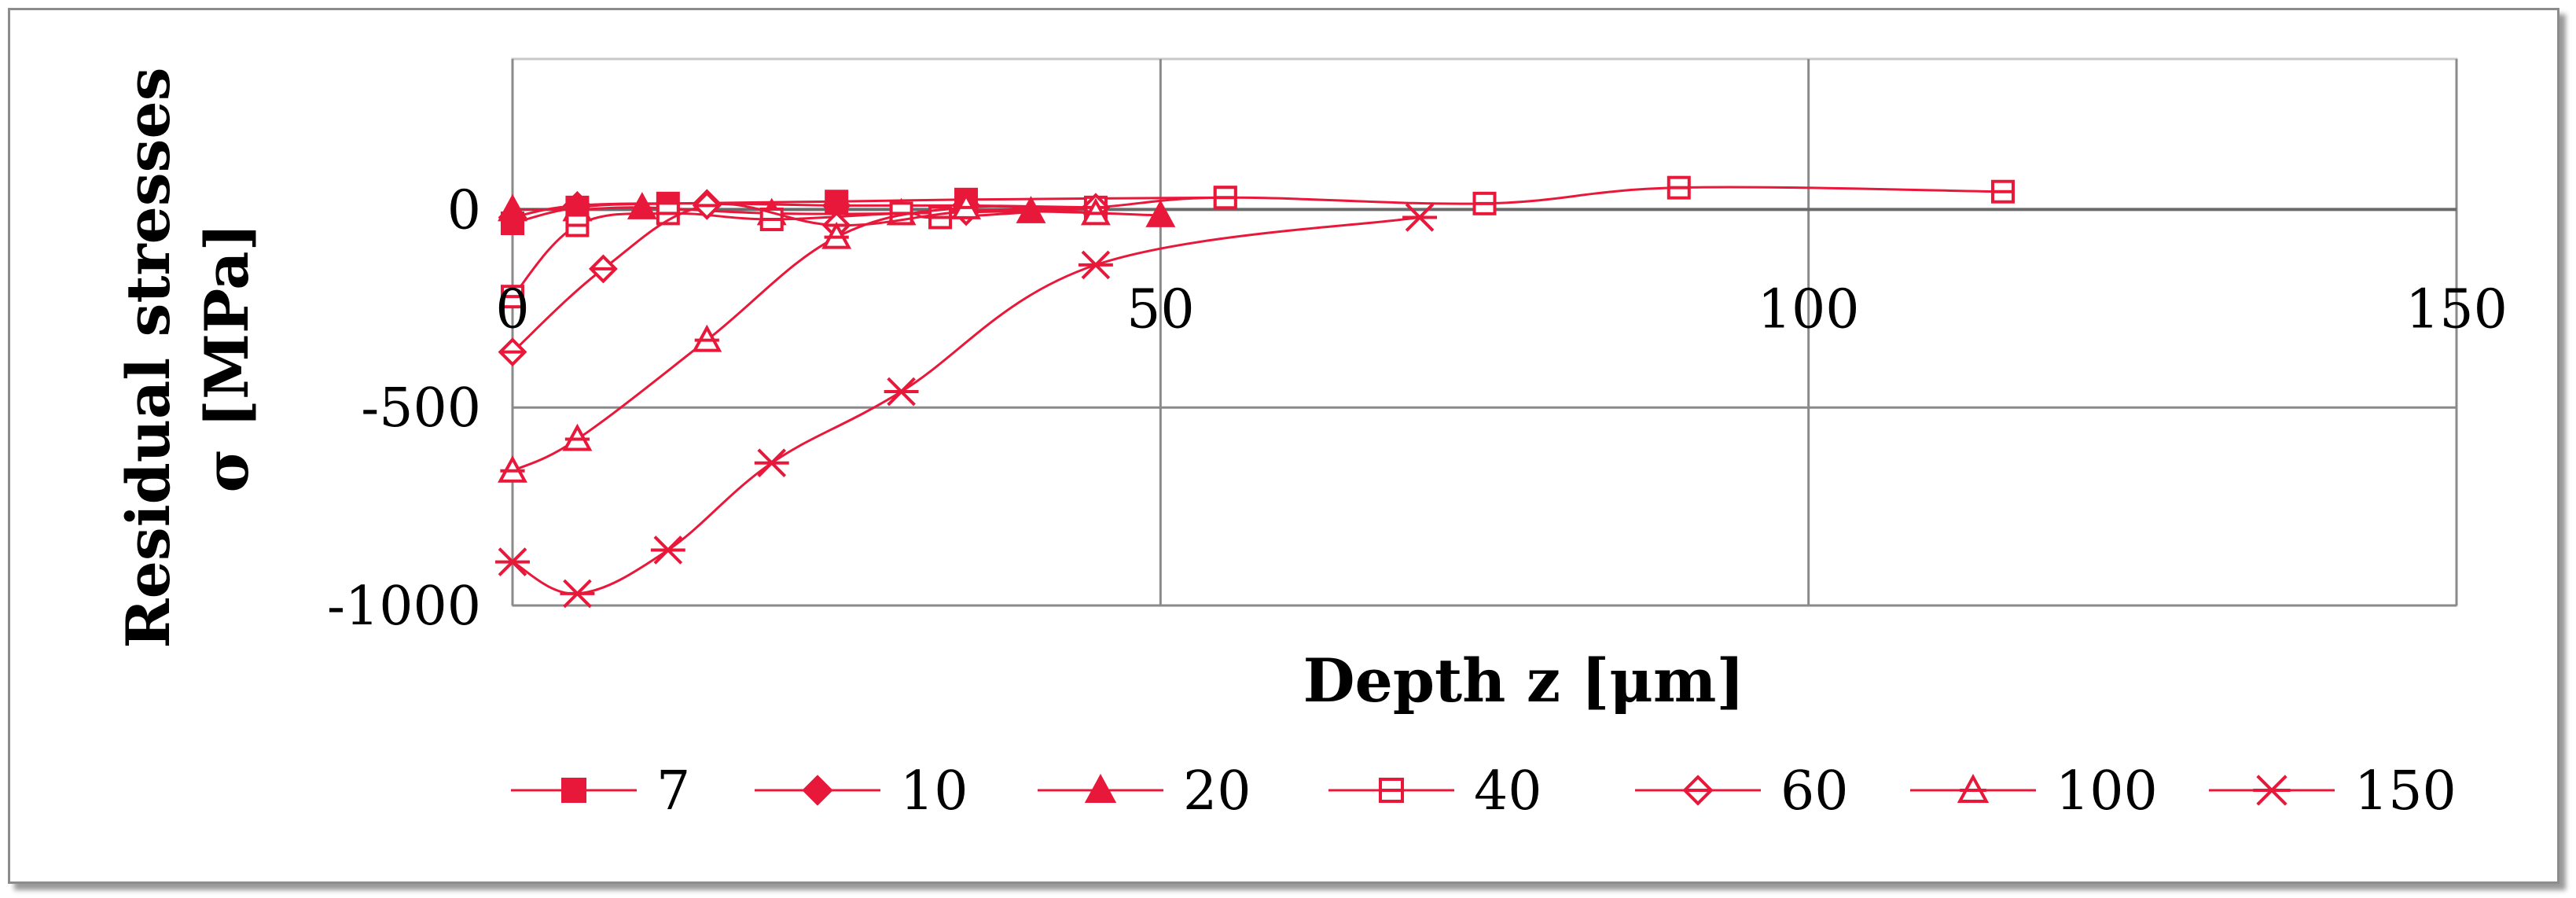 This screenshot has height=898, width=2576. Describe the element at coordinates (1144, 791) in the screenshot. I see `legend-item-20: 20` at that location.